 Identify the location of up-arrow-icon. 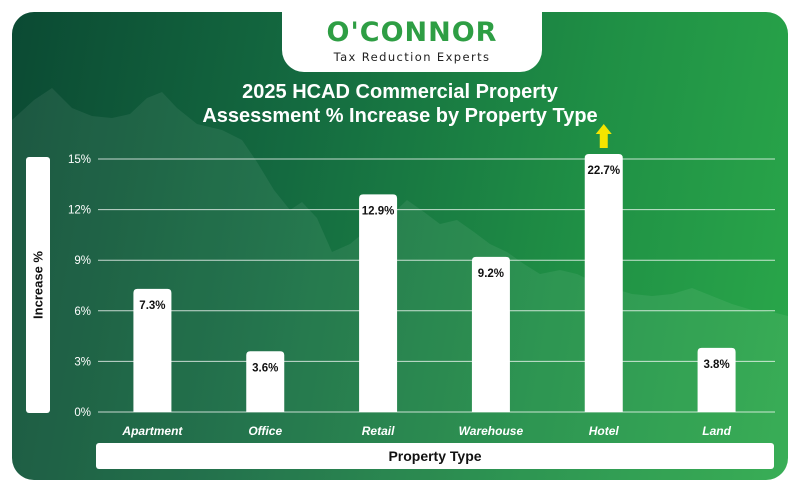
(603, 136).